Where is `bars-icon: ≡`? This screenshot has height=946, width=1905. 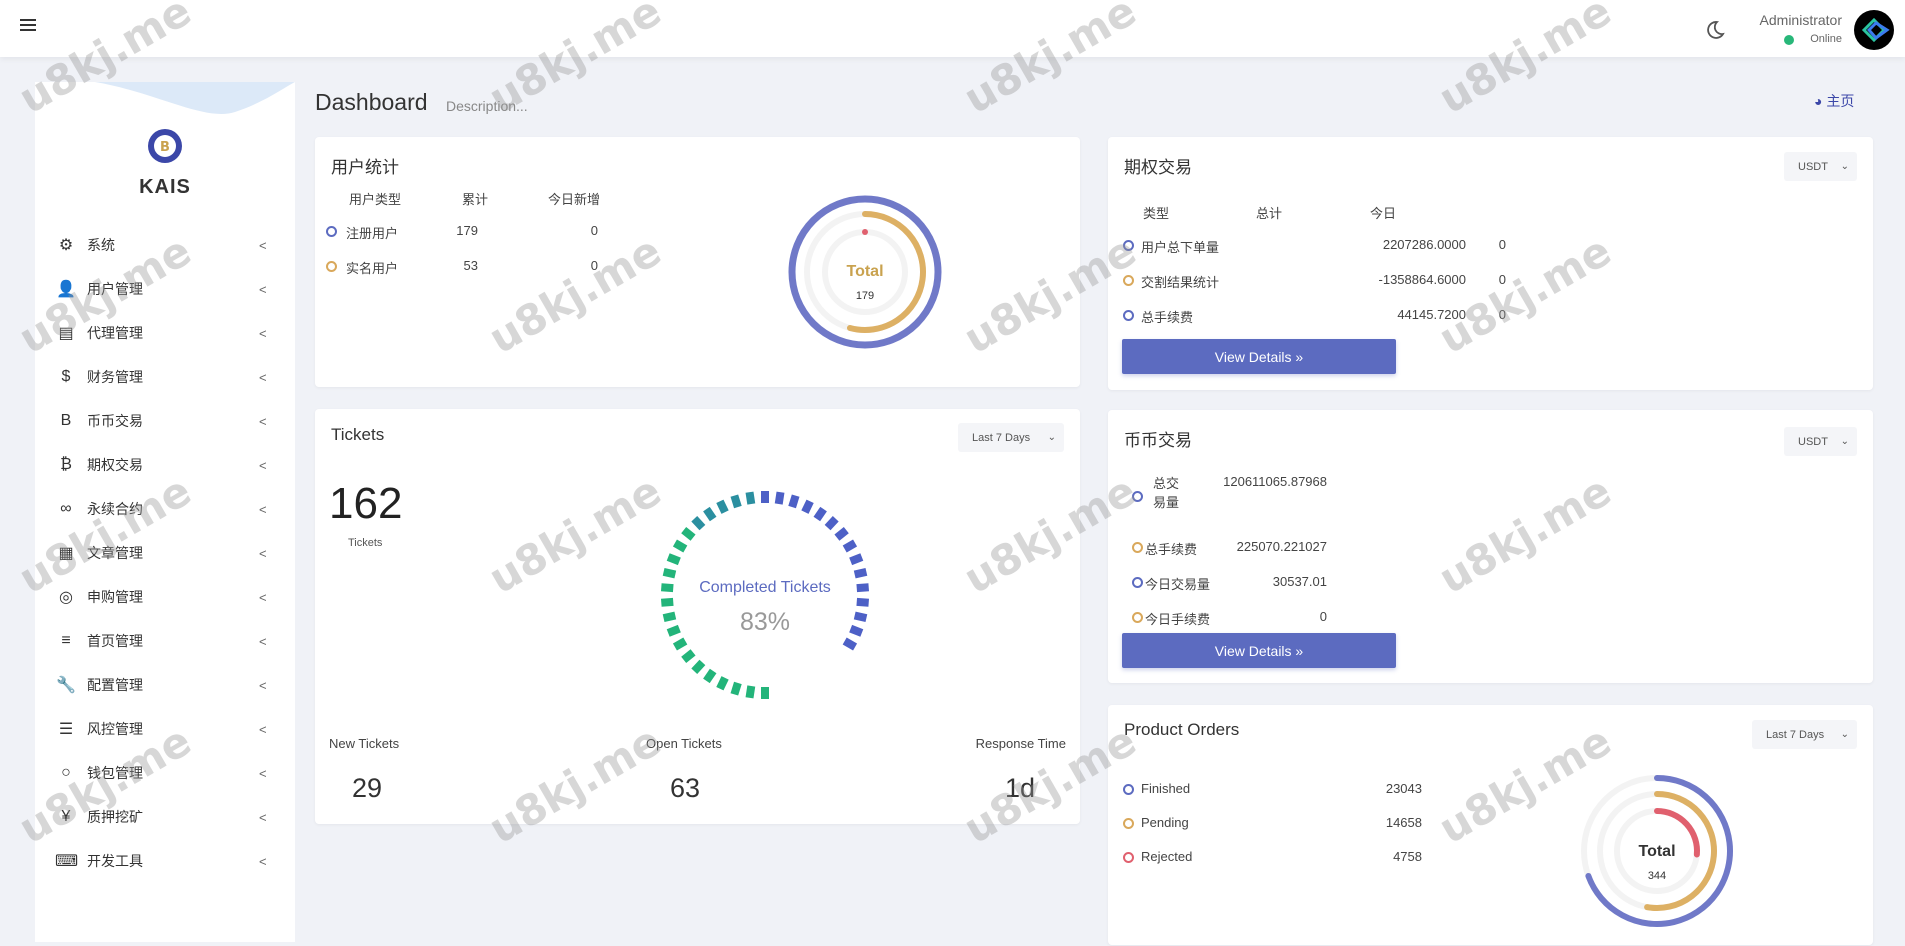
bars-icon: ≡ is located at coordinates (66, 640).